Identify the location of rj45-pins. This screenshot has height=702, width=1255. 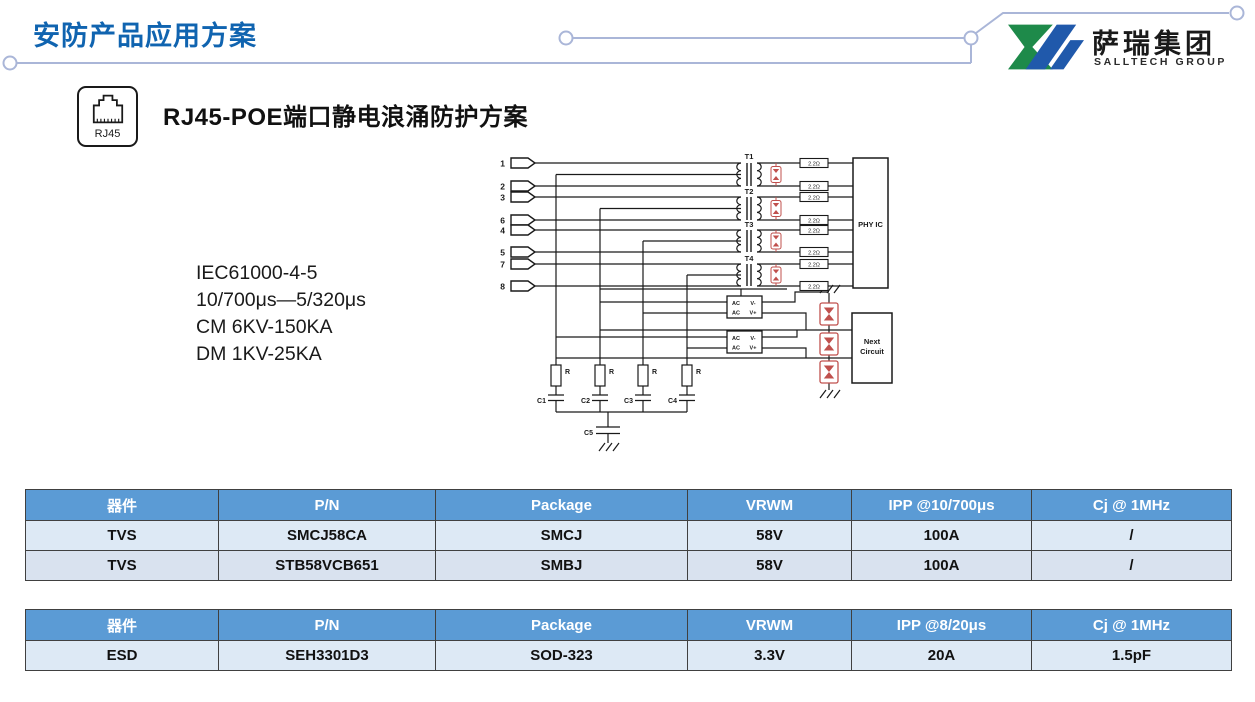
(523, 224).